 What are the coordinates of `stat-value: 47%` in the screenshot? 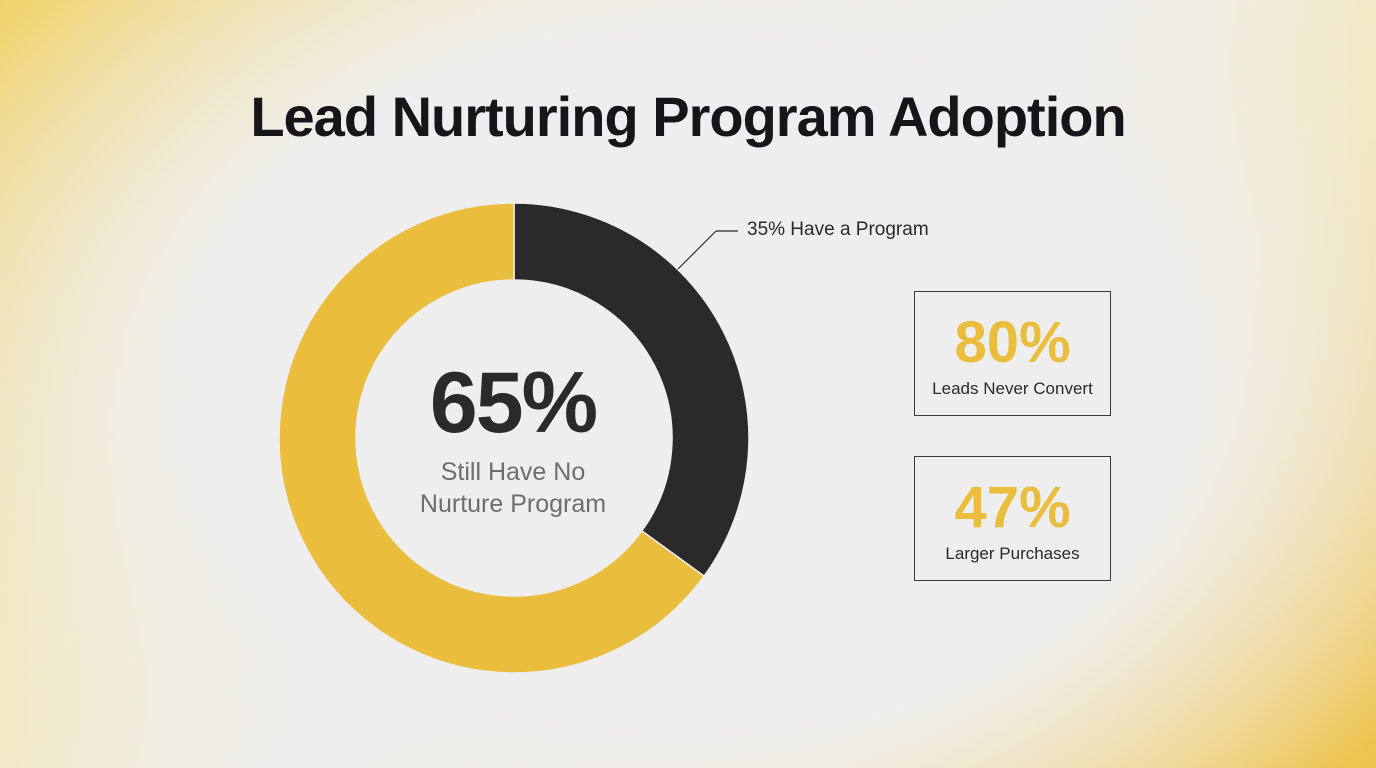 It's located at (1012, 507).